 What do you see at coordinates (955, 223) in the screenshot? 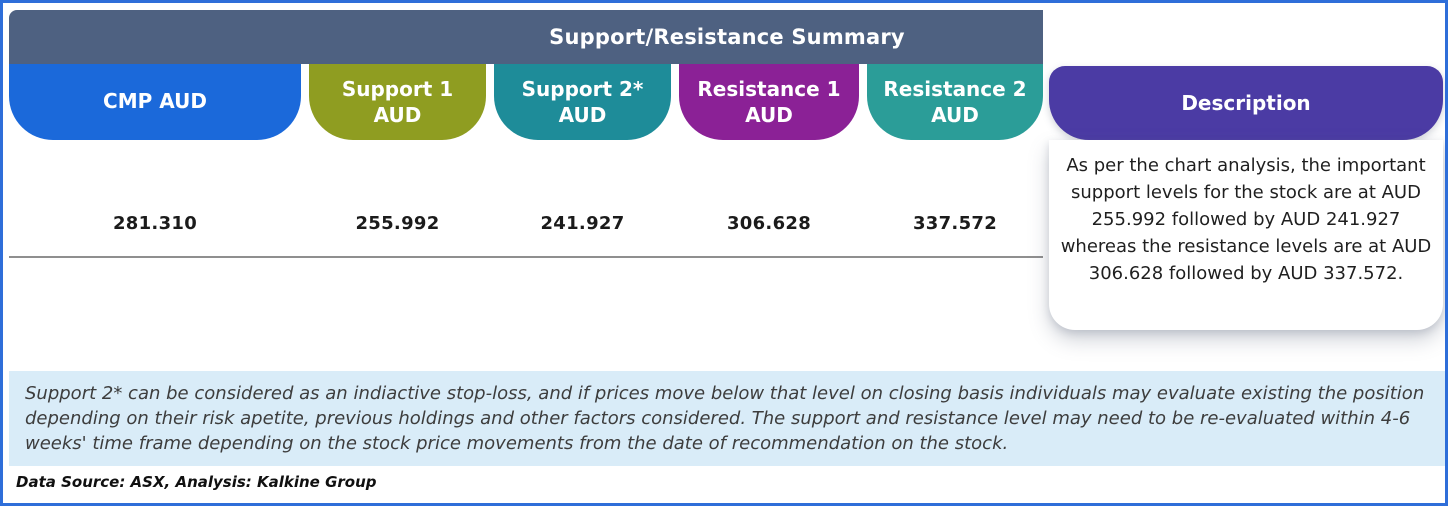
I see `value-resistance2-aud: 337.572` at bounding box center [955, 223].